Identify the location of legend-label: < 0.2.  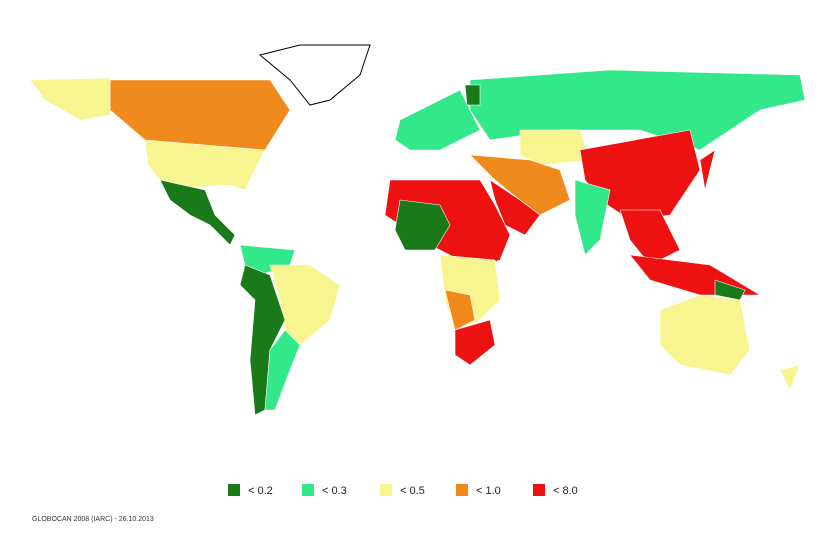
(260, 491).